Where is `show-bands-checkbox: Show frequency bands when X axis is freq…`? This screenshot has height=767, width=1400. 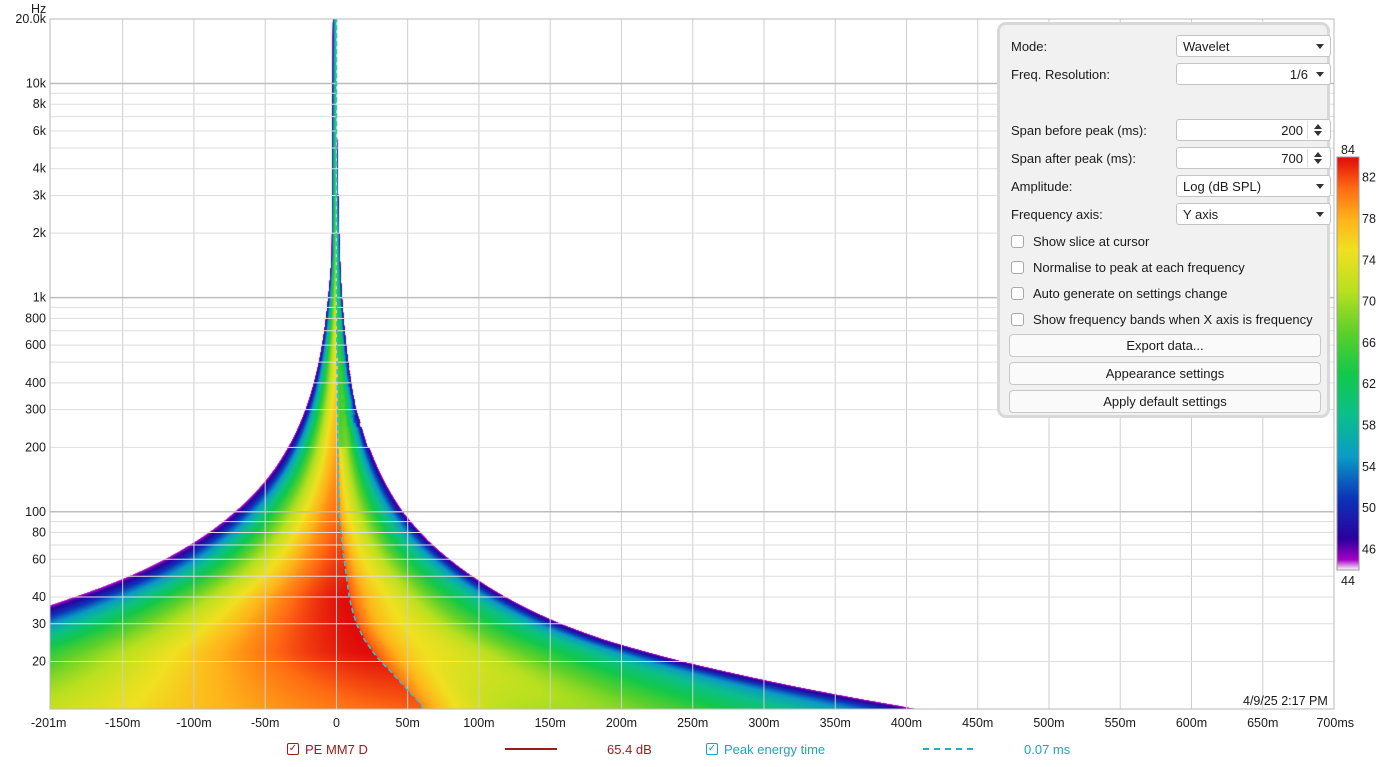 show-bands-checkbox: Show frequency bands when X axis is freq… is located at coordinates (1166, 319).